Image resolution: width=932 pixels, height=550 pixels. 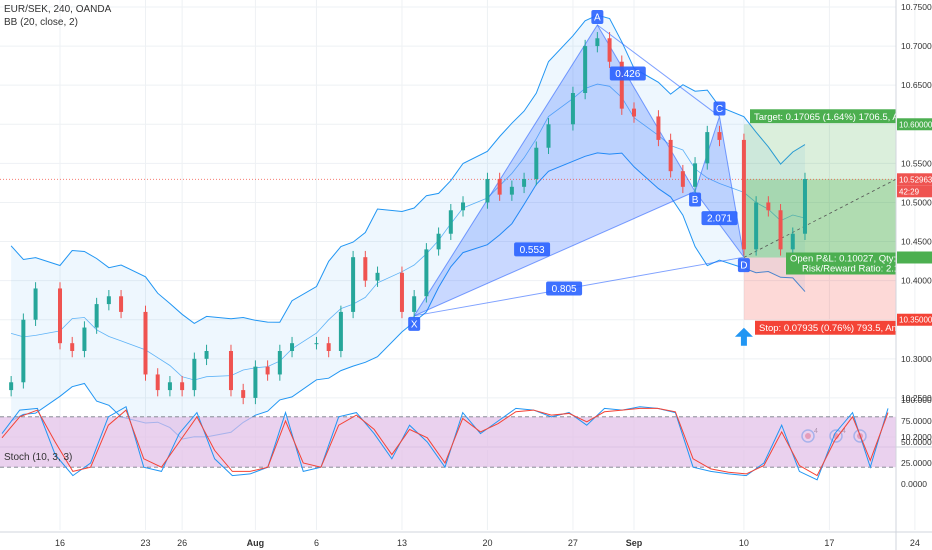 I want to click on pattern-point-a-bg, so click(x=597, y=16).